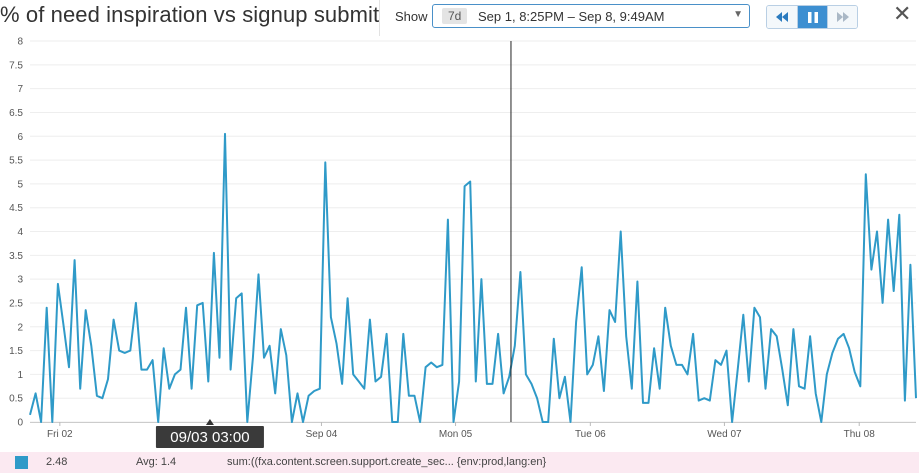 The image size is (919, 473). Describe the element at coordinates (16, 256) in the screenshot. I see `y-tick-label: 3.5` at that location.